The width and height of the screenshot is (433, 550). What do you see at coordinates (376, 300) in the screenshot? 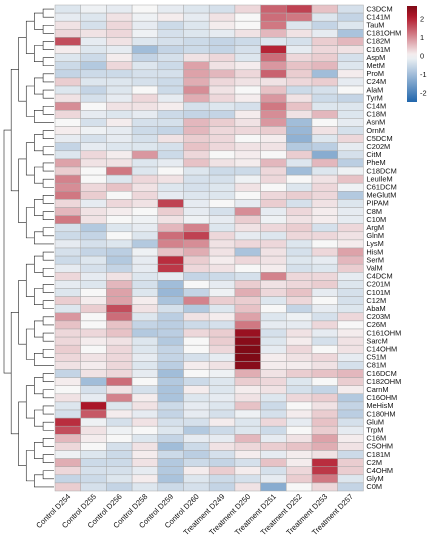
I see `row-label: C12M` at bounding box center [376, 300].